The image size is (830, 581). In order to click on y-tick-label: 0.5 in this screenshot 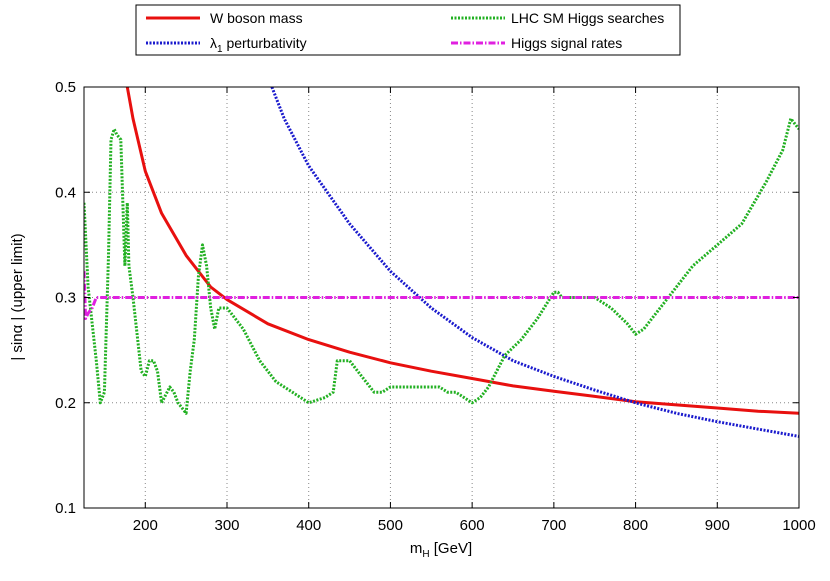, I will do `click(65, 87)`.